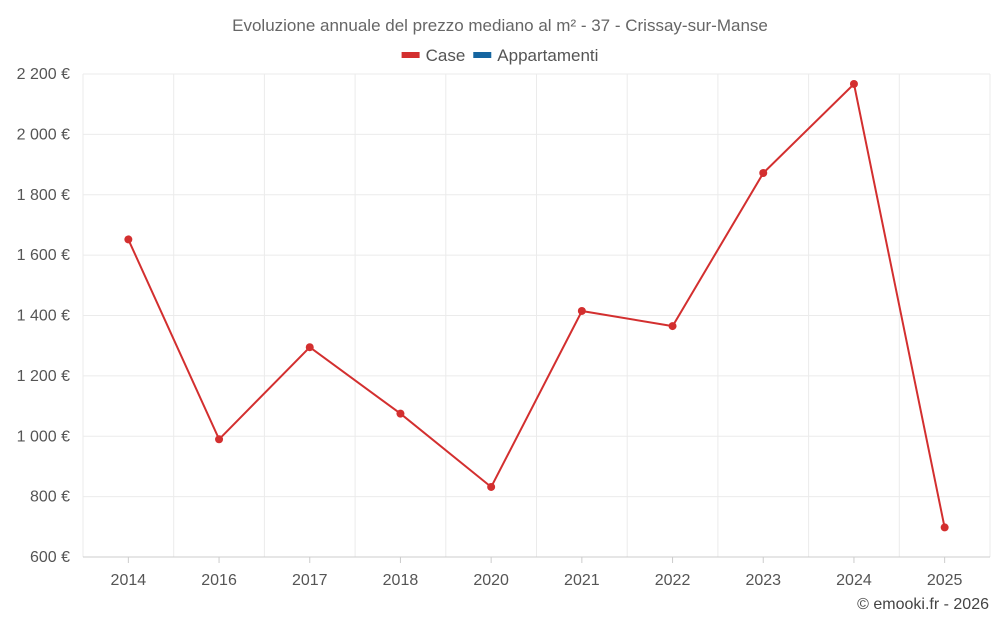 This screenshot has width=1000, height=625. Describe the element at coordinates (547, 55) in the screenshot. I see `legend-label: Appartamenti` at that location.